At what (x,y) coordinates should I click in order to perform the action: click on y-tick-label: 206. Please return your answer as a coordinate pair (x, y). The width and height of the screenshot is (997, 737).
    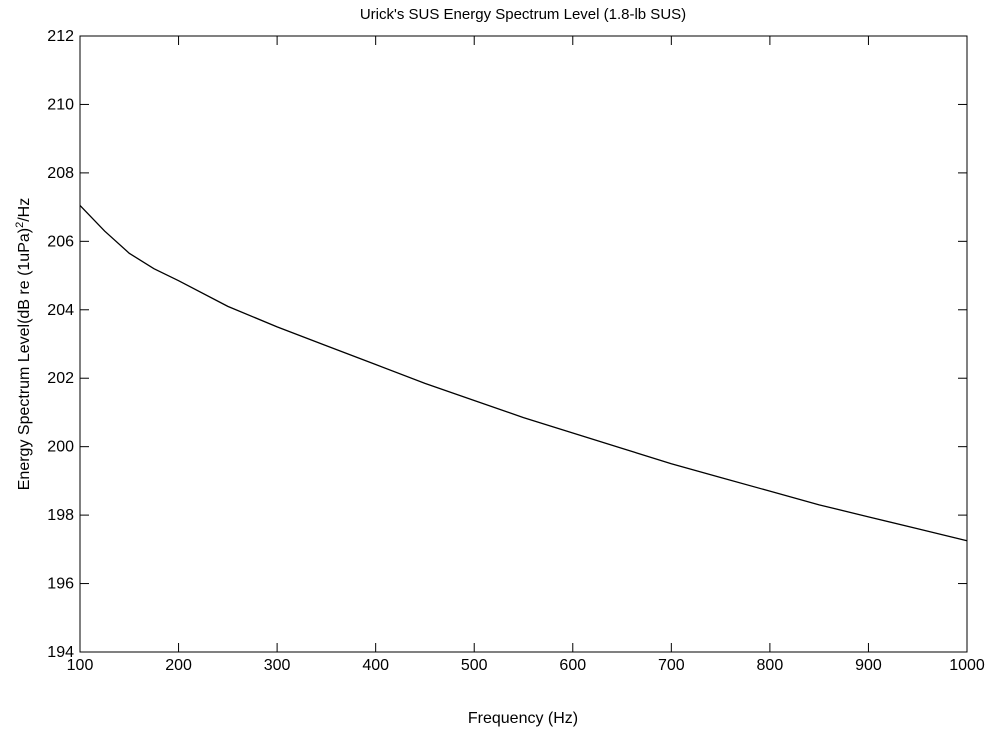
    Looking at the image, I should click on (60, 241).